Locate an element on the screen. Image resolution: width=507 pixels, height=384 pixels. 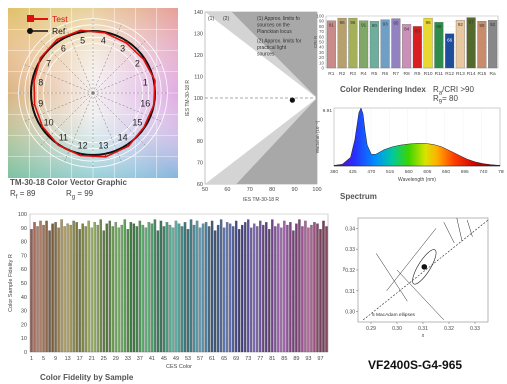
fidelity-y-tick: 20 is located at coordinates (24, 325).